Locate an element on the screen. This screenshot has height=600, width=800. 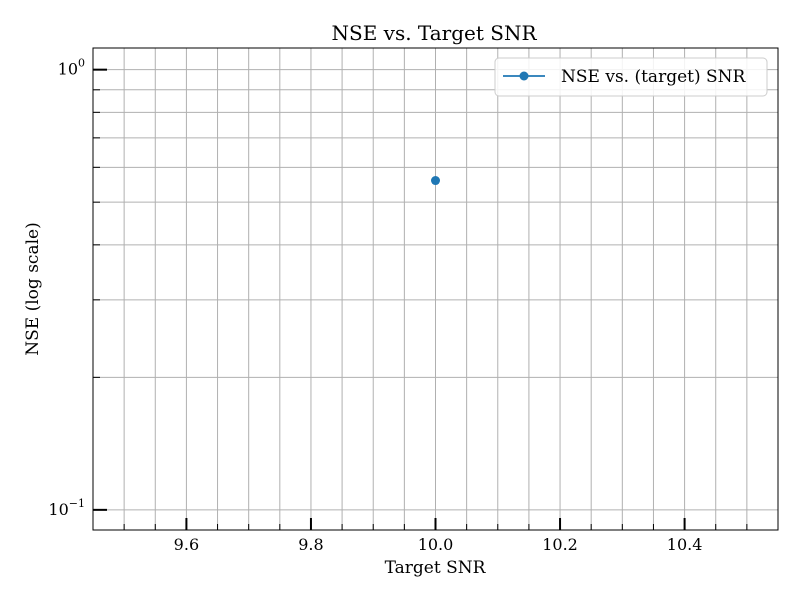
y-tick-label: 10⁰ is located at coordinates (71, 68).